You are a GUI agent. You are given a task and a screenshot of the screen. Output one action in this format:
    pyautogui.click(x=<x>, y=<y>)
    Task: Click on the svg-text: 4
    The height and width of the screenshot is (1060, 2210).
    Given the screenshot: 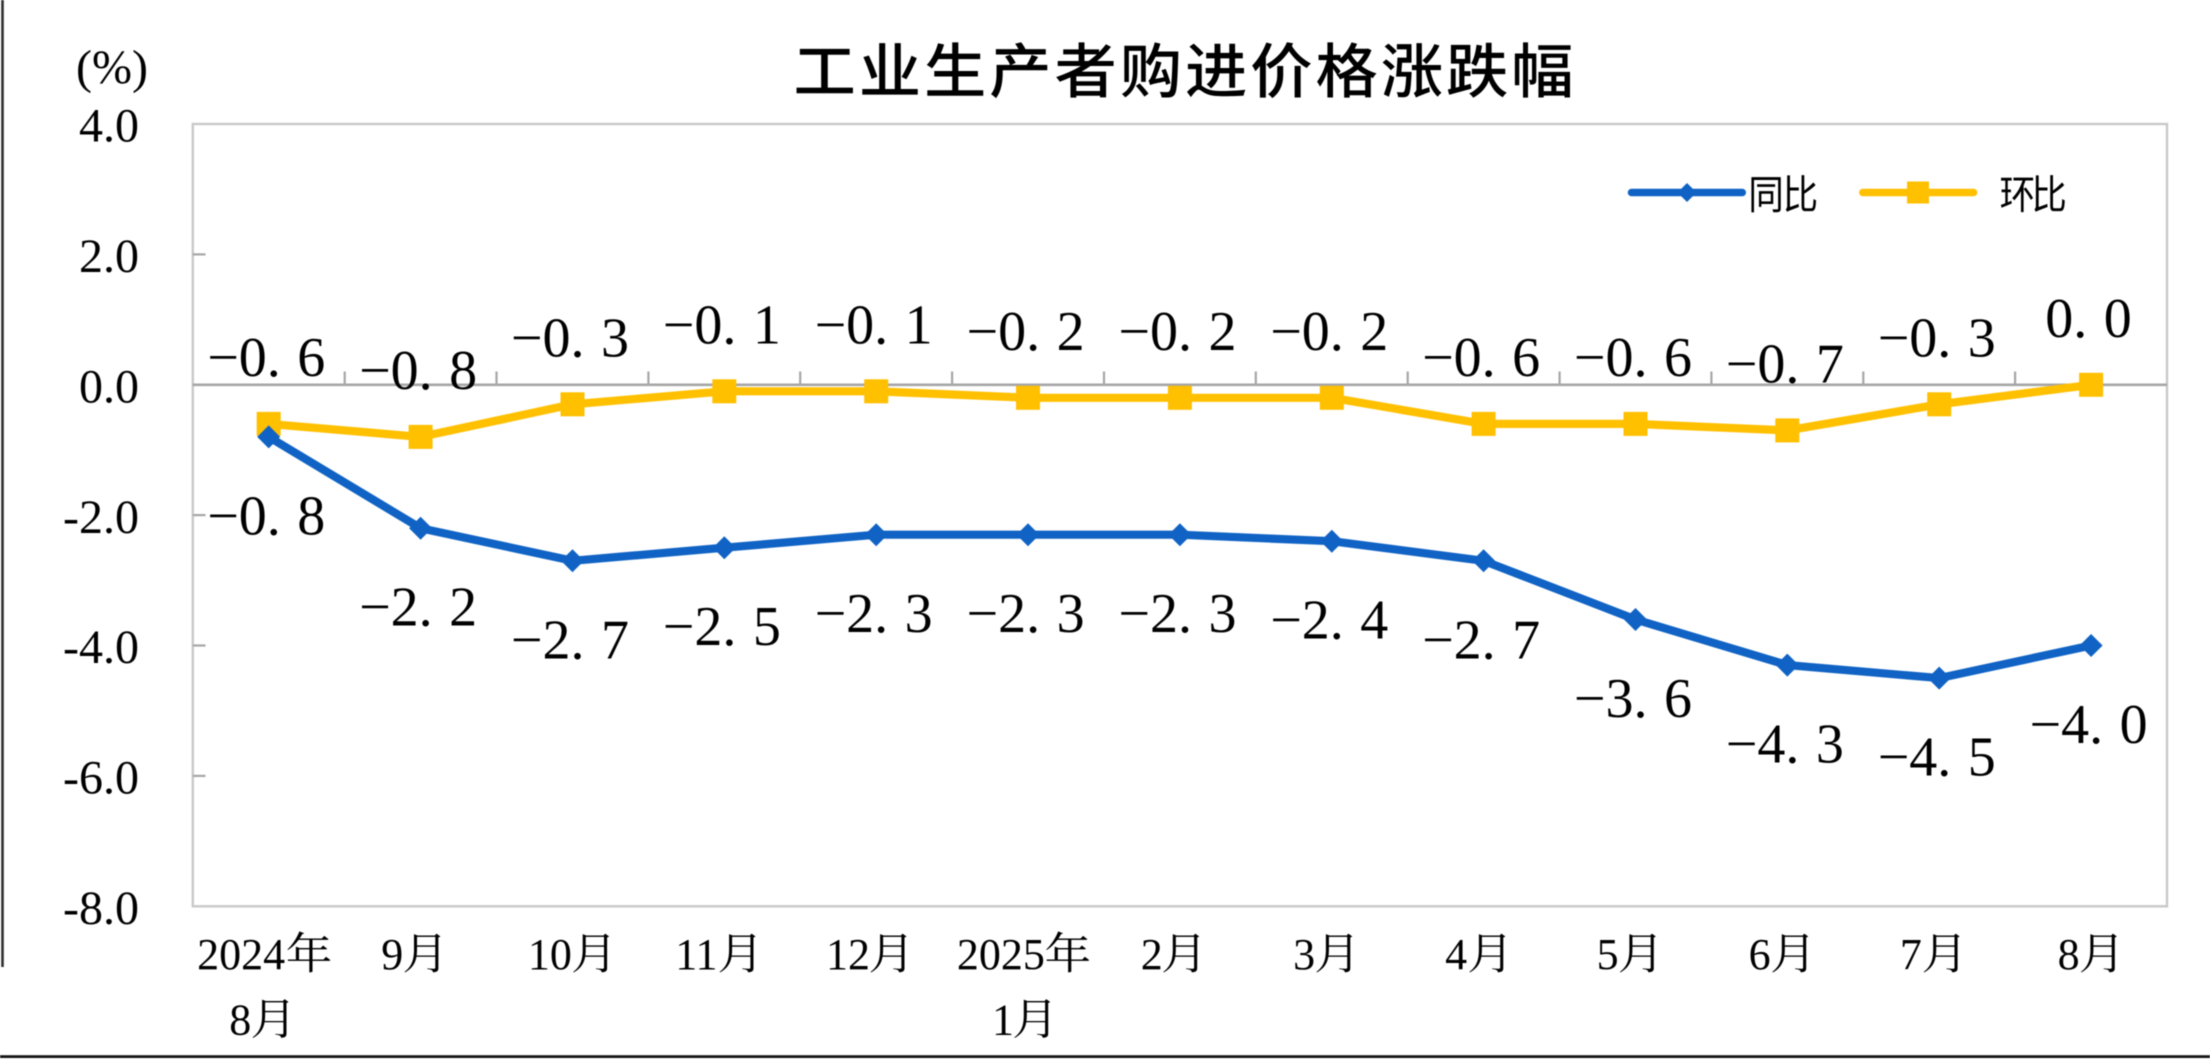 What is the action you would take?
    pyautogui.click(x=1456, y=954)
    